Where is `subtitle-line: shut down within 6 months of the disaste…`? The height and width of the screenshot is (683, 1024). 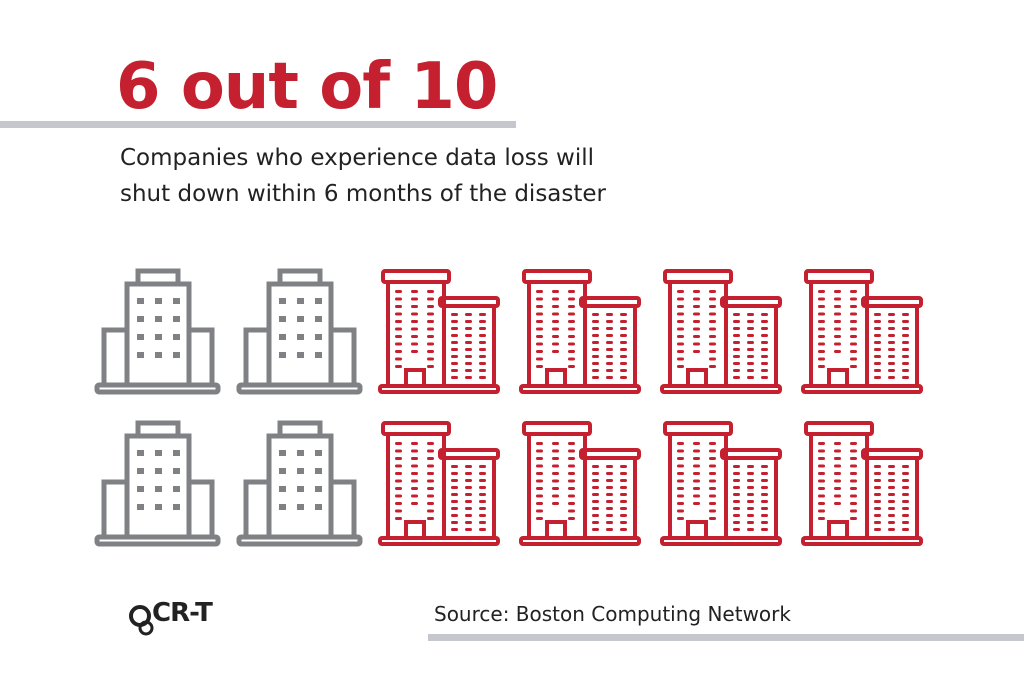 subtitle-line: shut down within 6 months of the disaste… is located at coordinates (363, 194).